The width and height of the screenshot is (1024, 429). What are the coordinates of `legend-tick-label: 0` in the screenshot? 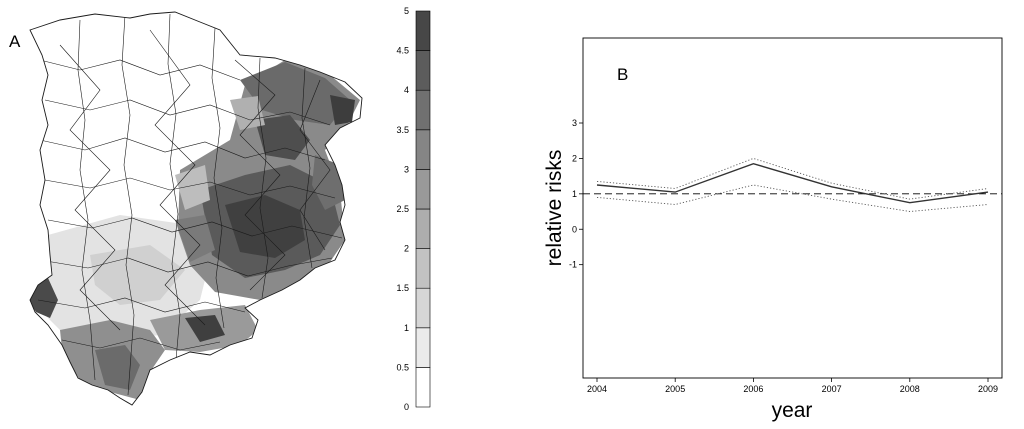 It's located at (406, 407).